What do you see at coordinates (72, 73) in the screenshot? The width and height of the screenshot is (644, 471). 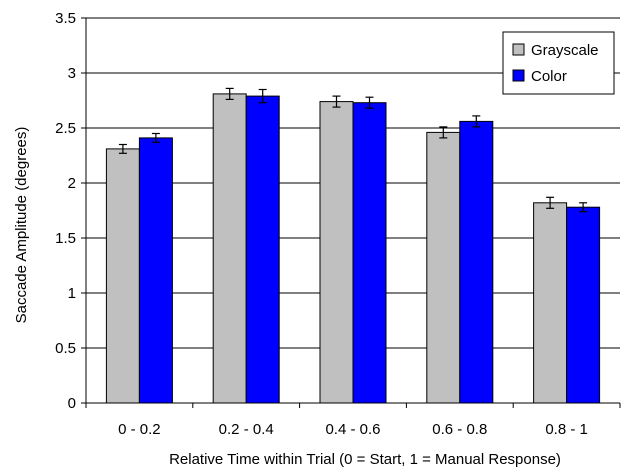 I see `y-tick-label: 3` at bounding box center [72, 73].